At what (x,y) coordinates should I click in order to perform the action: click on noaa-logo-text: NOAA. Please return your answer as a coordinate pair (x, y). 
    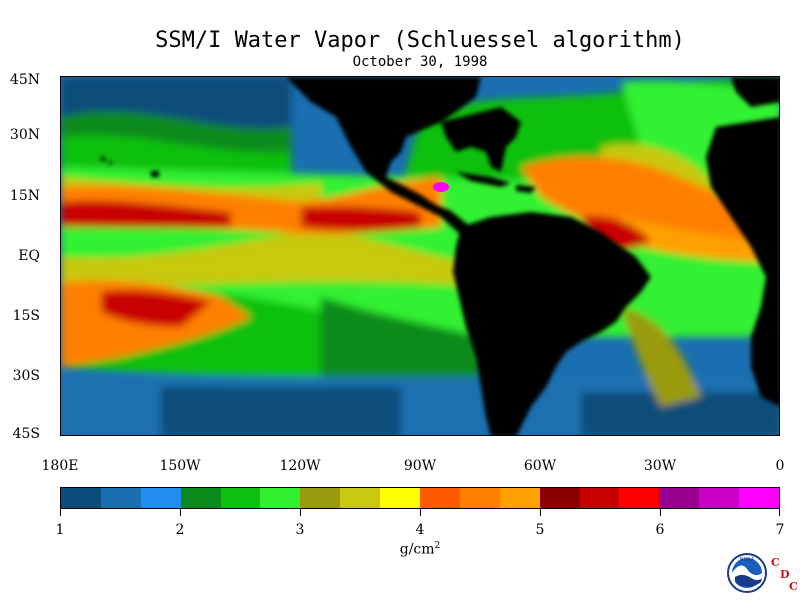
    Looking at the image, I should click on (747, 560).